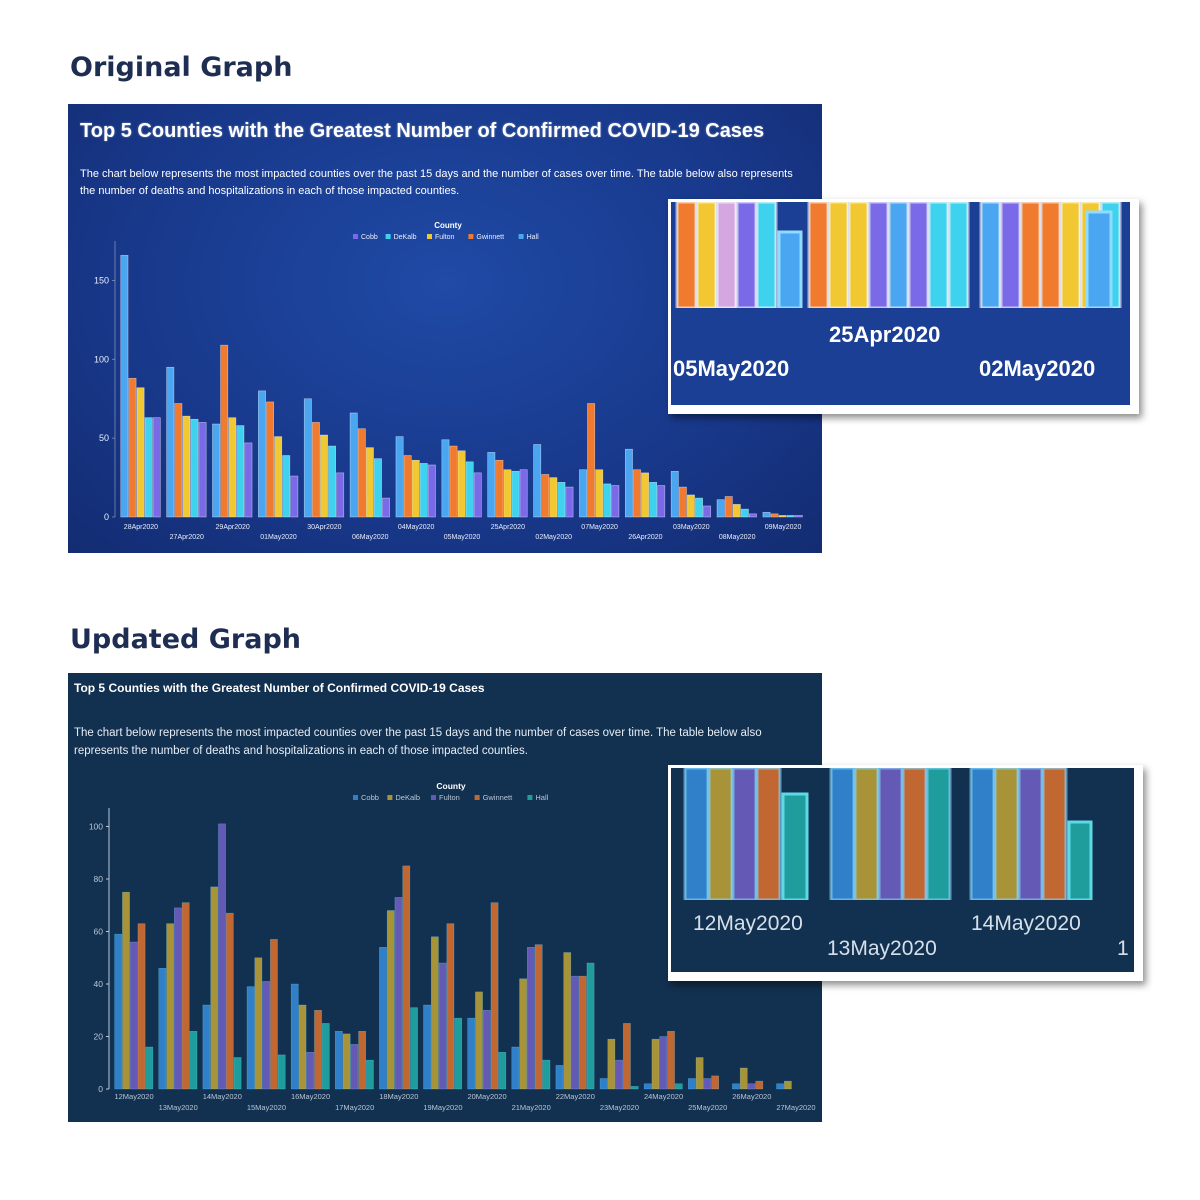 The width and height of the screenshot is (1200, 1200). What do you see at coordinates (181, 67) in the screenshot?
I see `original-graph-heading: Original Graph` at bounding box center [181, 67].